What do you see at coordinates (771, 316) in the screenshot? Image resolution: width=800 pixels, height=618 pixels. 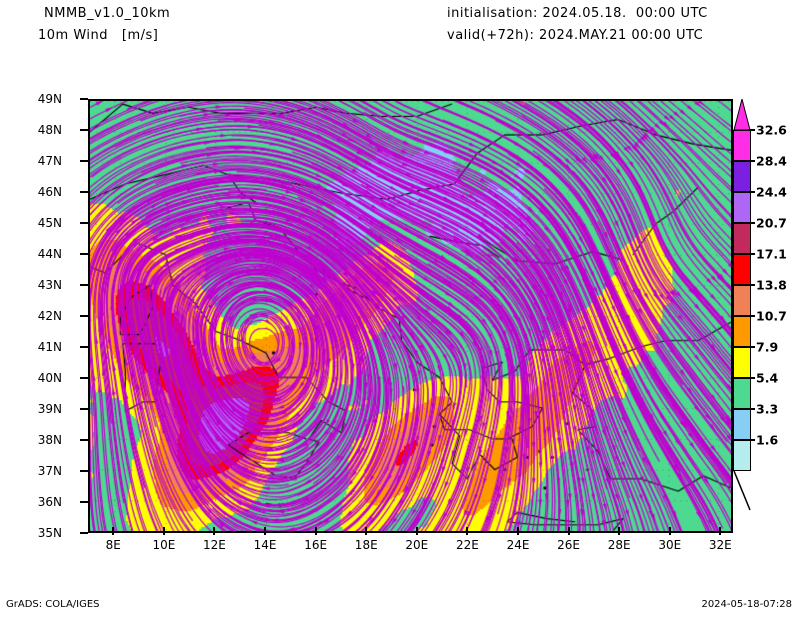 I see `colorbar-tick-label: 10.7` at bounding box center [771, 316].